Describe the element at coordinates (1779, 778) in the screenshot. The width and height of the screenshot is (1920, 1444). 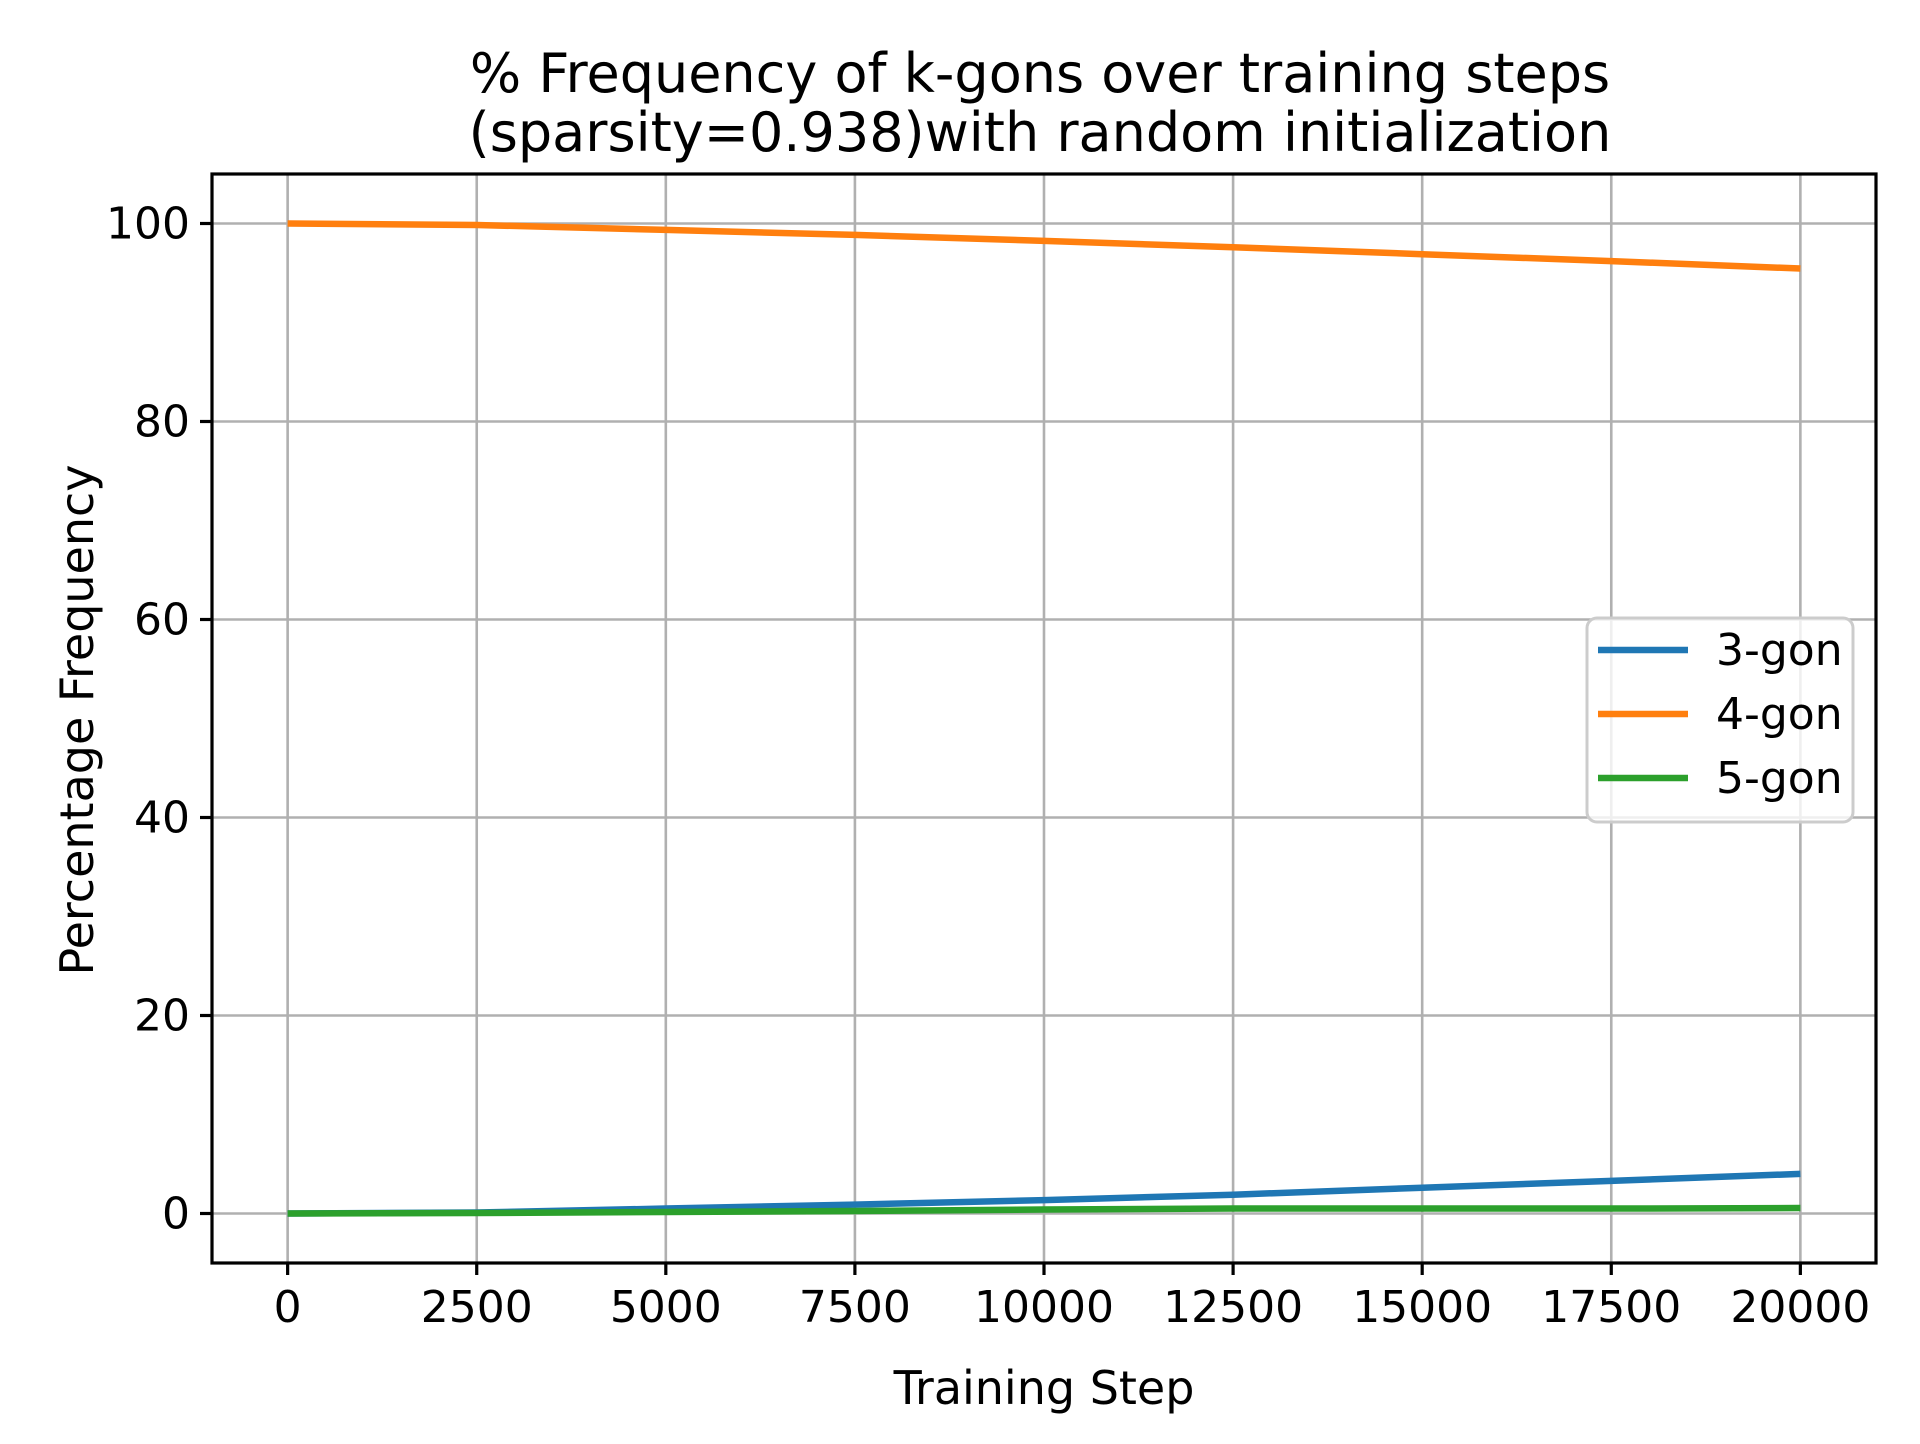
I see `legend-label: 5-gon` at that location.